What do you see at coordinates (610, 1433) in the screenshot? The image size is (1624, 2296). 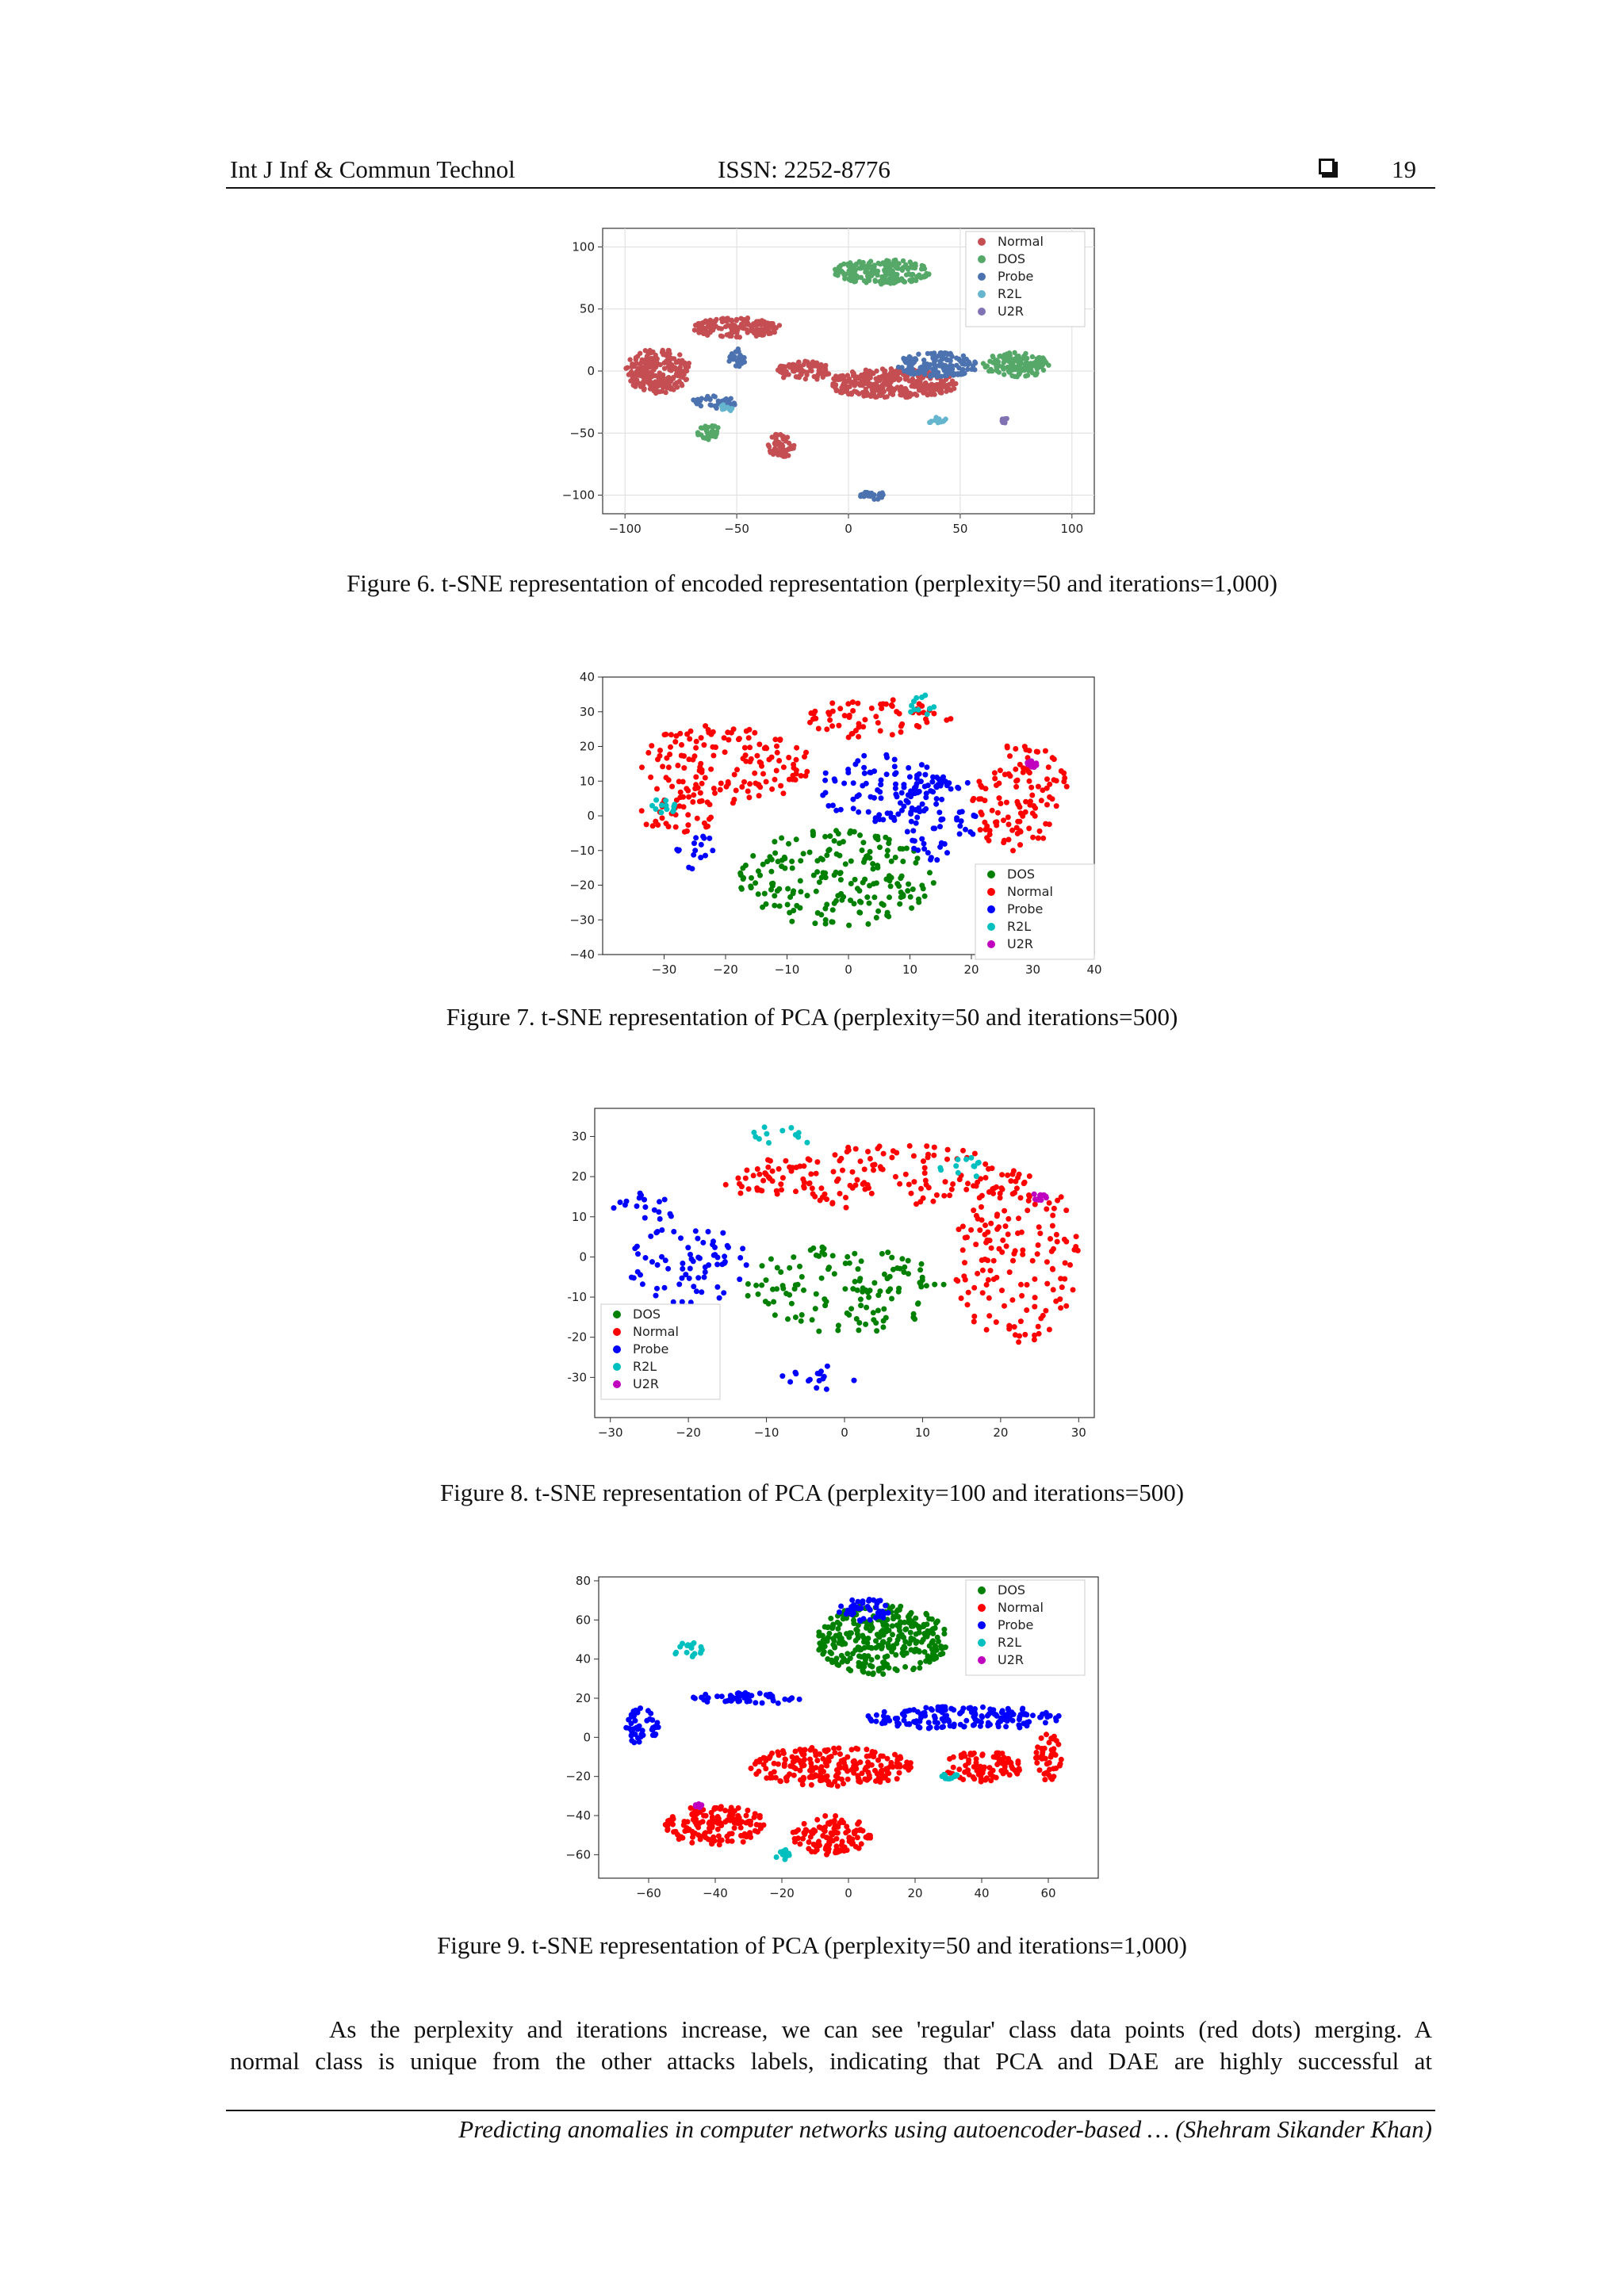 I see `x-tick-label: −30` at bounding box center [610, 1433].